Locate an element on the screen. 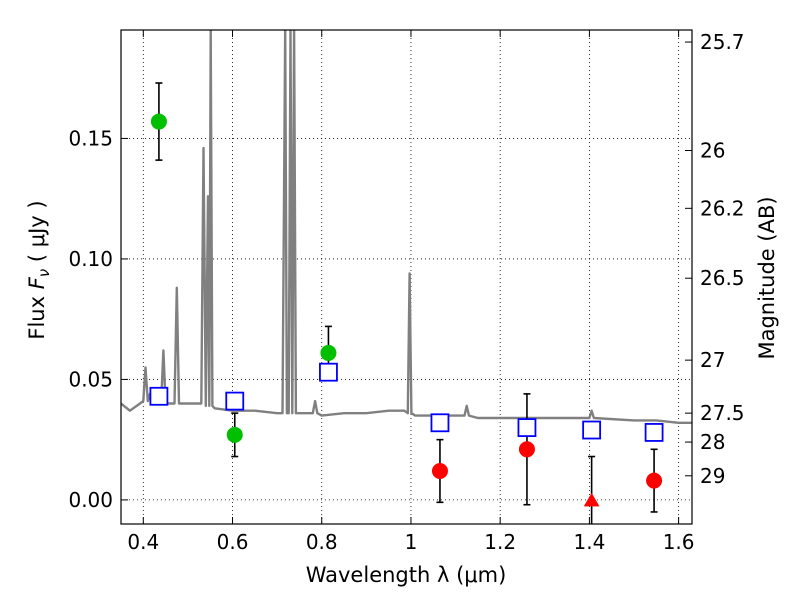 This screenshot has height=605, width=800. y-axis-title-symbol: F is located at coordinates (37, 282).